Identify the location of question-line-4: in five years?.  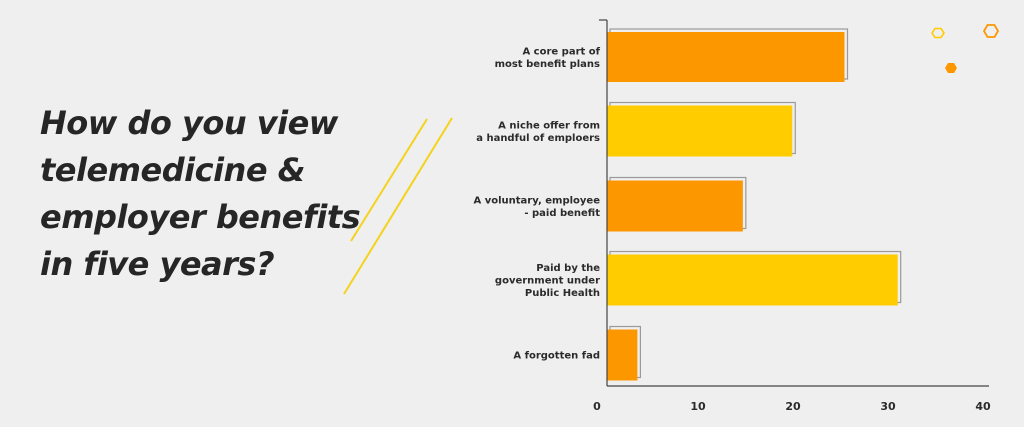
(157, 264).